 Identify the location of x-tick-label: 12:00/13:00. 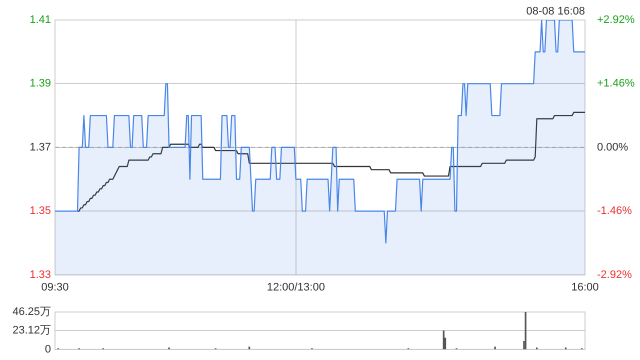
(295, 287).